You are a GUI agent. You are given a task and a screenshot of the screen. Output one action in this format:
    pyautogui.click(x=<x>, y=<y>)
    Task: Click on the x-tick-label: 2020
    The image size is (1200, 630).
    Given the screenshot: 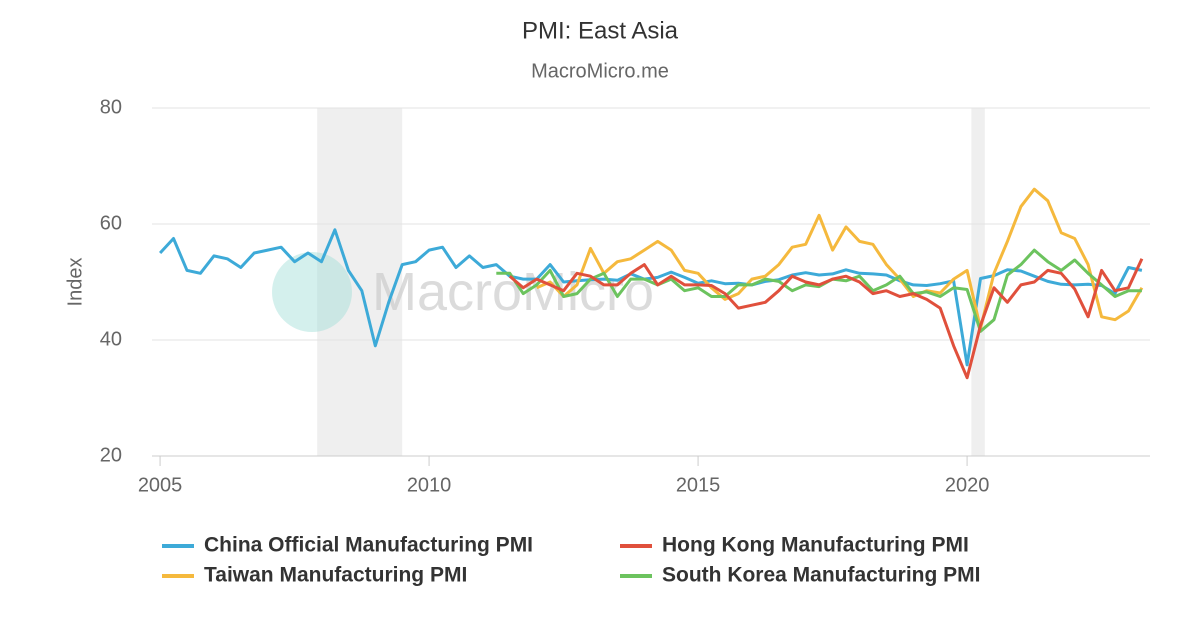 What is the action you would take?
    pyautogui.click(x=967, y=485)
    